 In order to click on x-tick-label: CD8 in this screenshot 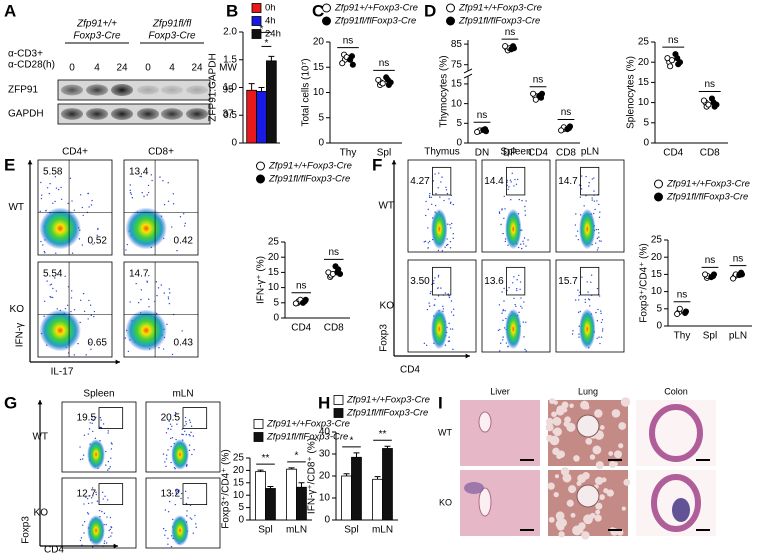, I will do `click(566, 153)`.